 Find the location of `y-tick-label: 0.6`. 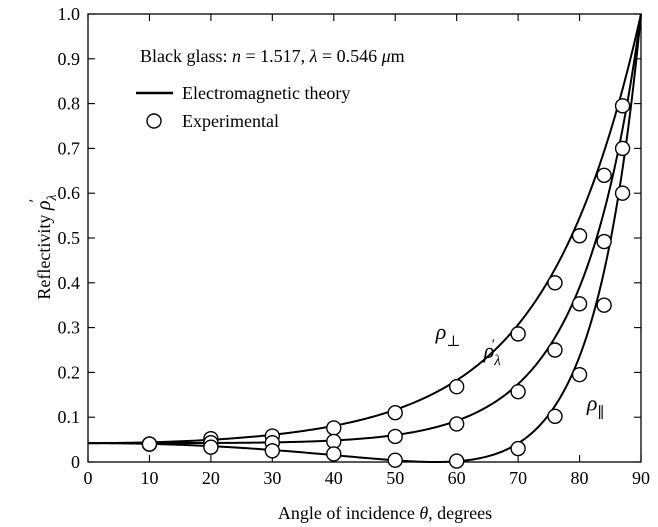

y-tick-label: 0.6 is located at coordinates (69, 193).